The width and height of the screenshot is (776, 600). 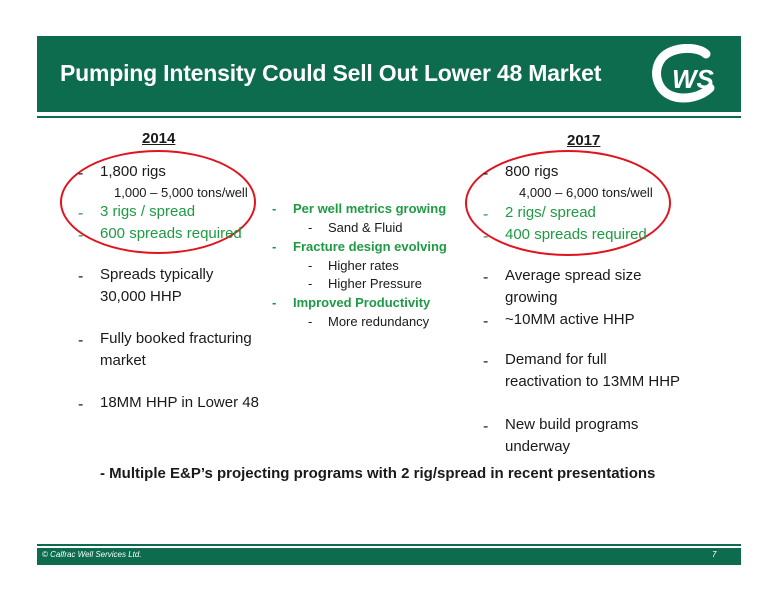 I want to click on fully-booked-line-1: Fully booked fracturing, so click(x=176, y=338).